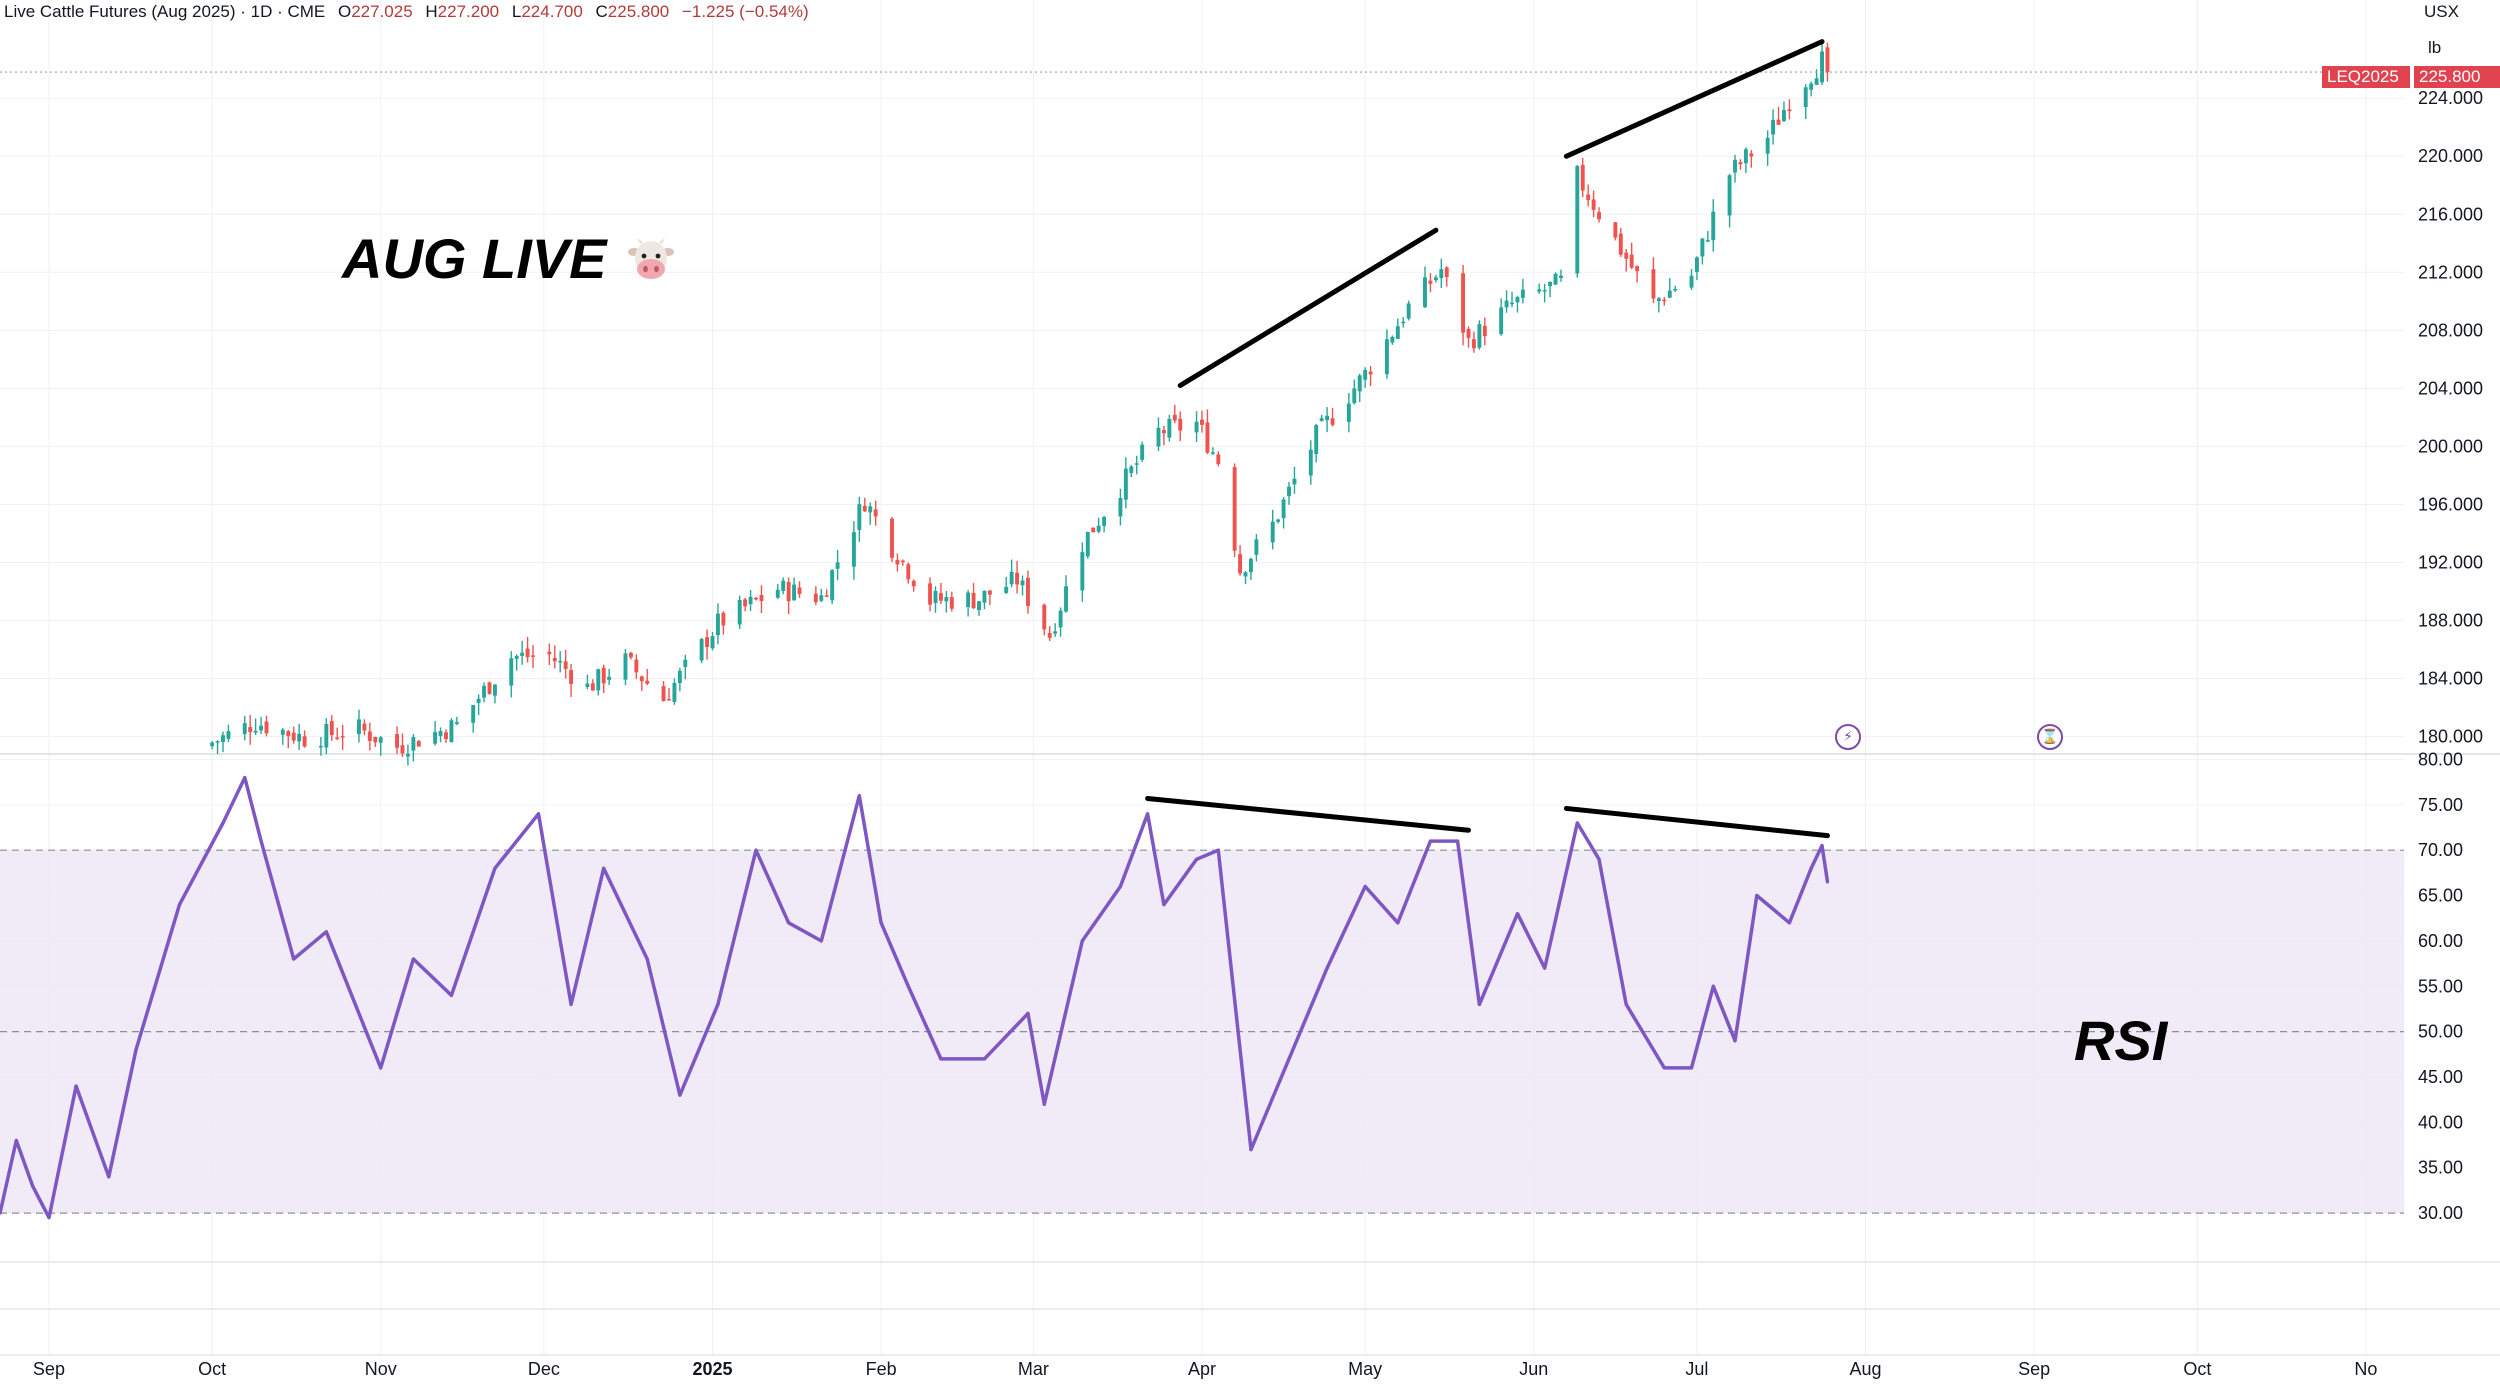 This screenshot has width=2500, height=1388. Describe the element at coordinates (601, 11) in the screenshot. I see `close-label: C` at that location.